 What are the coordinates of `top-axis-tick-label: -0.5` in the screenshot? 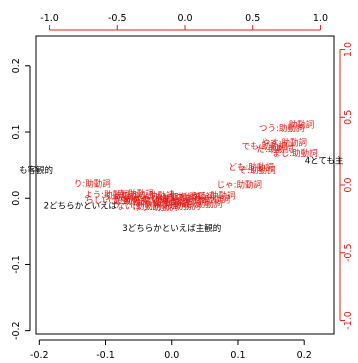 It's located at (117, 18).